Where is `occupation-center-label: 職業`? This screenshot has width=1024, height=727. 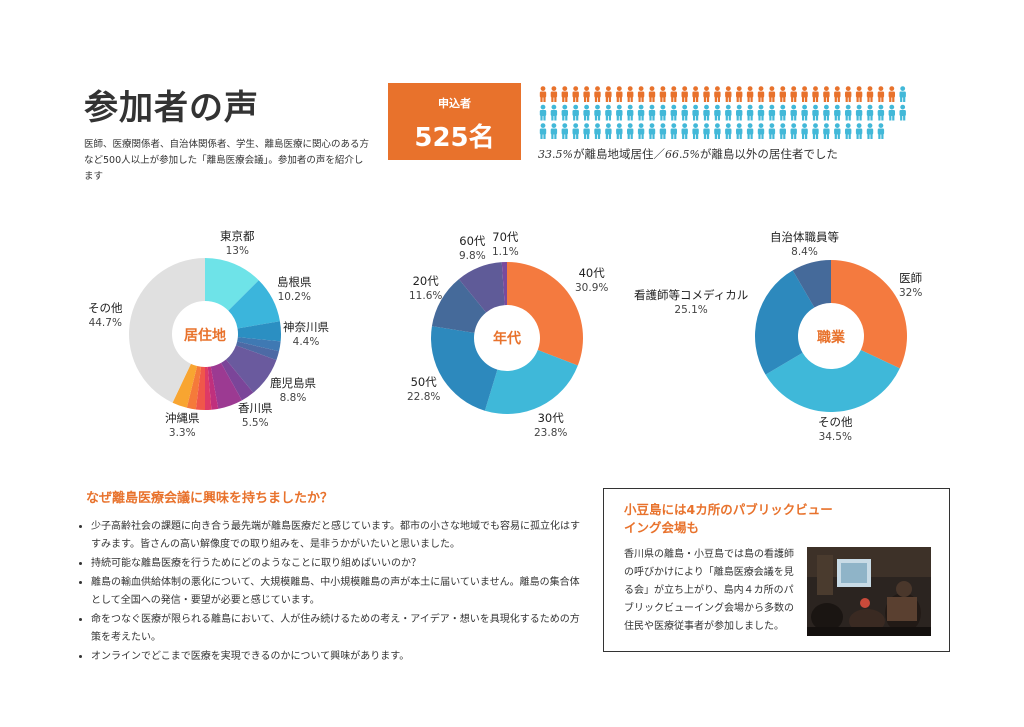 occupation-center-label: 職業 is located at coordinates (831, 338).